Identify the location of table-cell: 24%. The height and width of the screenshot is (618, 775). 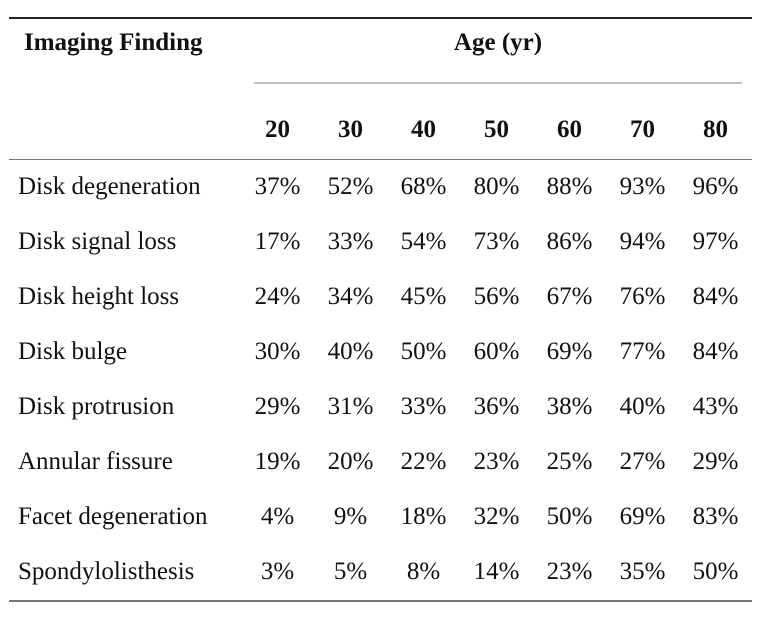
(277, 296).